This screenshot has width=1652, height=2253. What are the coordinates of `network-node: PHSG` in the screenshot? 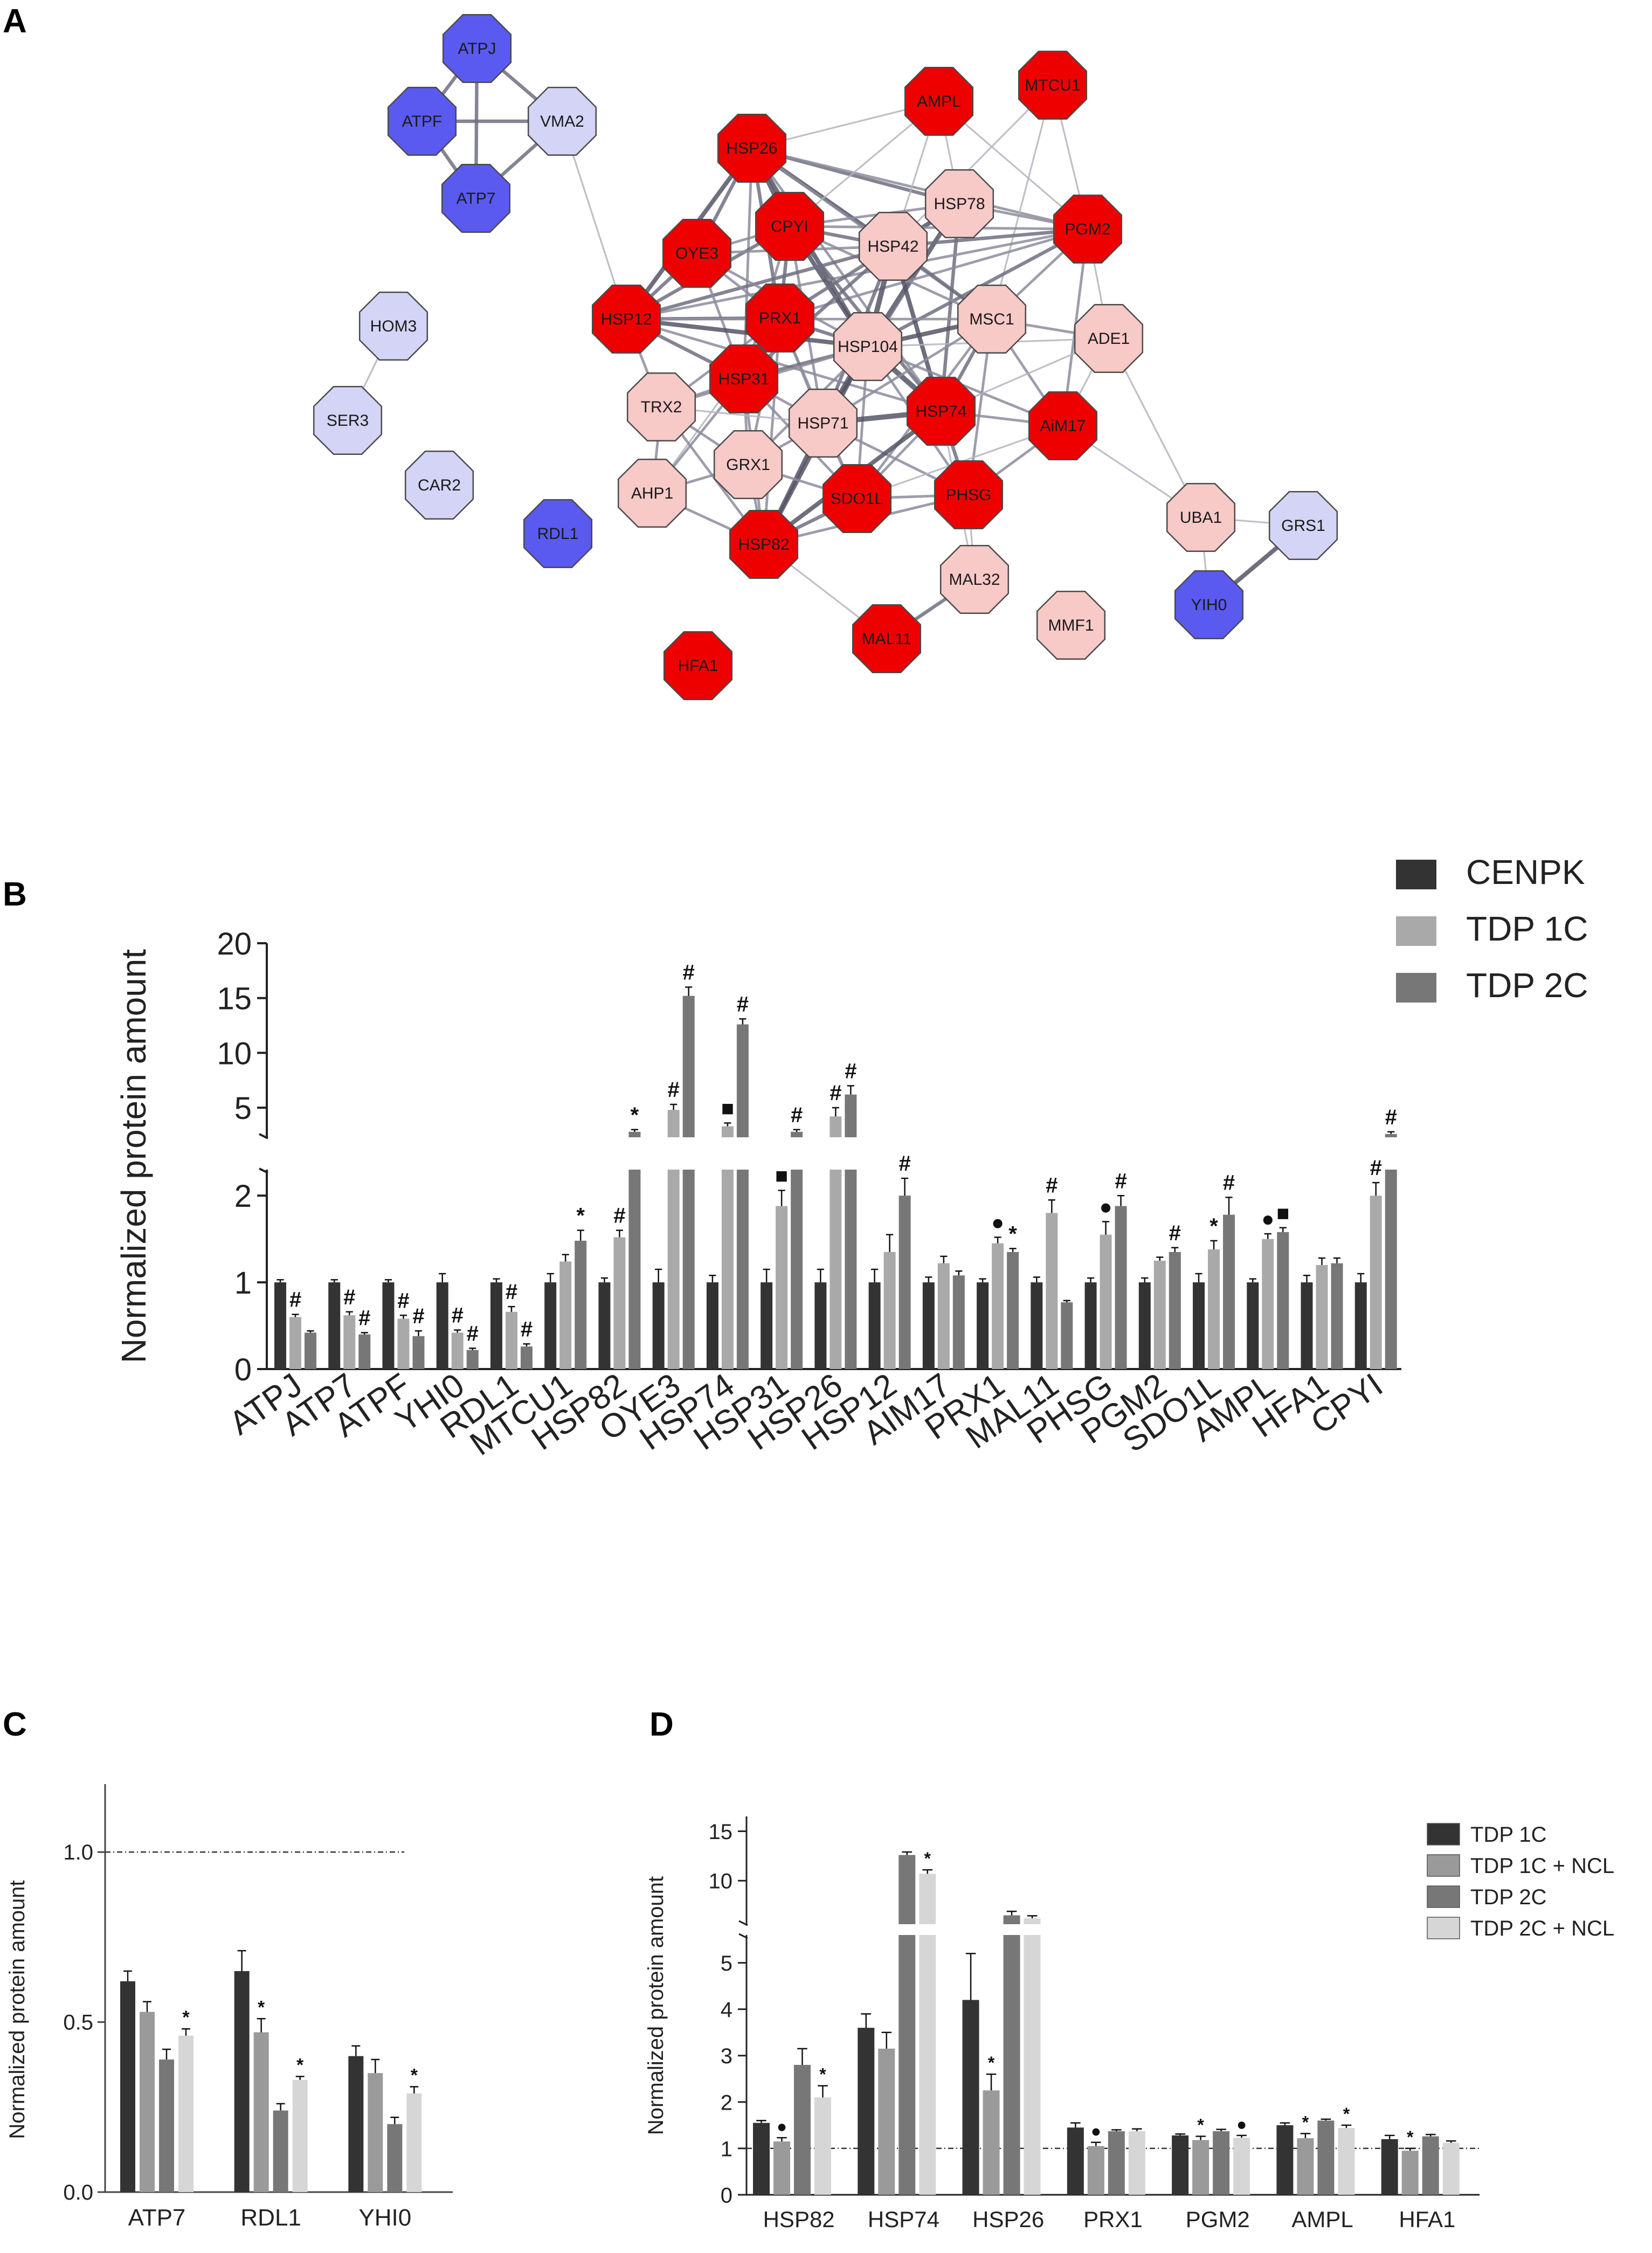 It's located at (969, 495).